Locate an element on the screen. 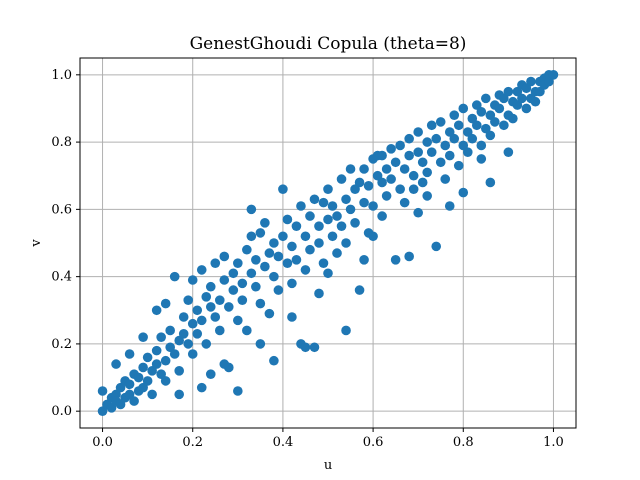 This screenshot has height=480, width=640. y-tick-label: 0.0 is located at coordinates (61, 411).